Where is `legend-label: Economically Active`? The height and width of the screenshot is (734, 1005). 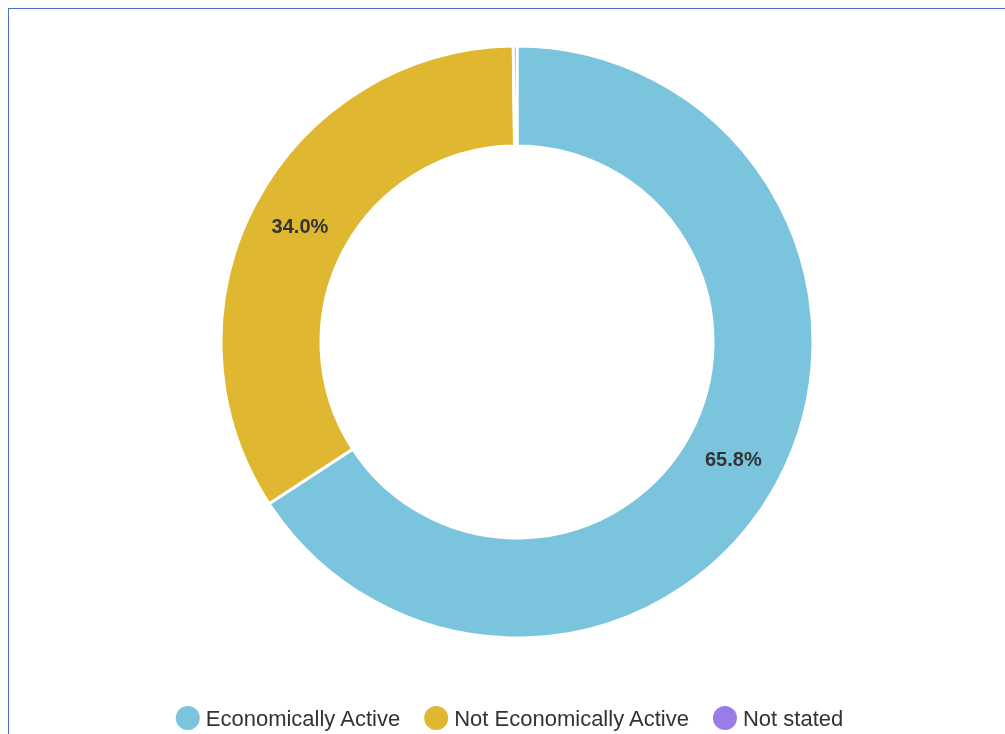 legend-label: Economically Active is located at coordinates (303, 718).